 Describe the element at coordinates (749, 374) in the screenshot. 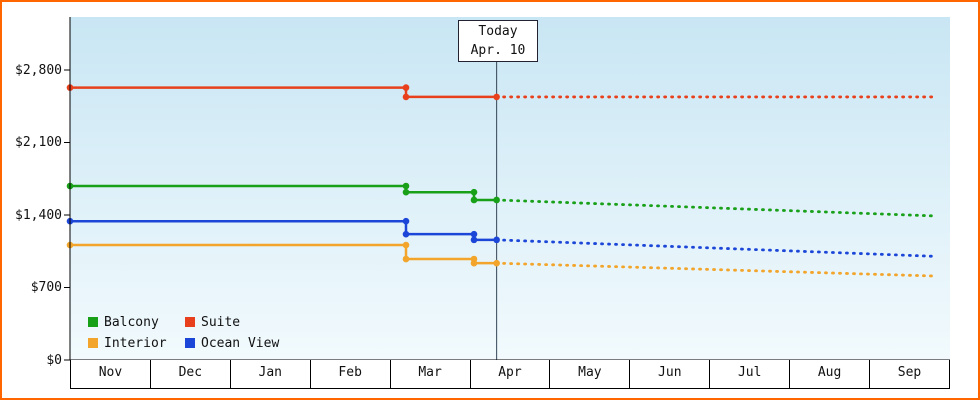

I see `x-axis-month: Jul` at that location.